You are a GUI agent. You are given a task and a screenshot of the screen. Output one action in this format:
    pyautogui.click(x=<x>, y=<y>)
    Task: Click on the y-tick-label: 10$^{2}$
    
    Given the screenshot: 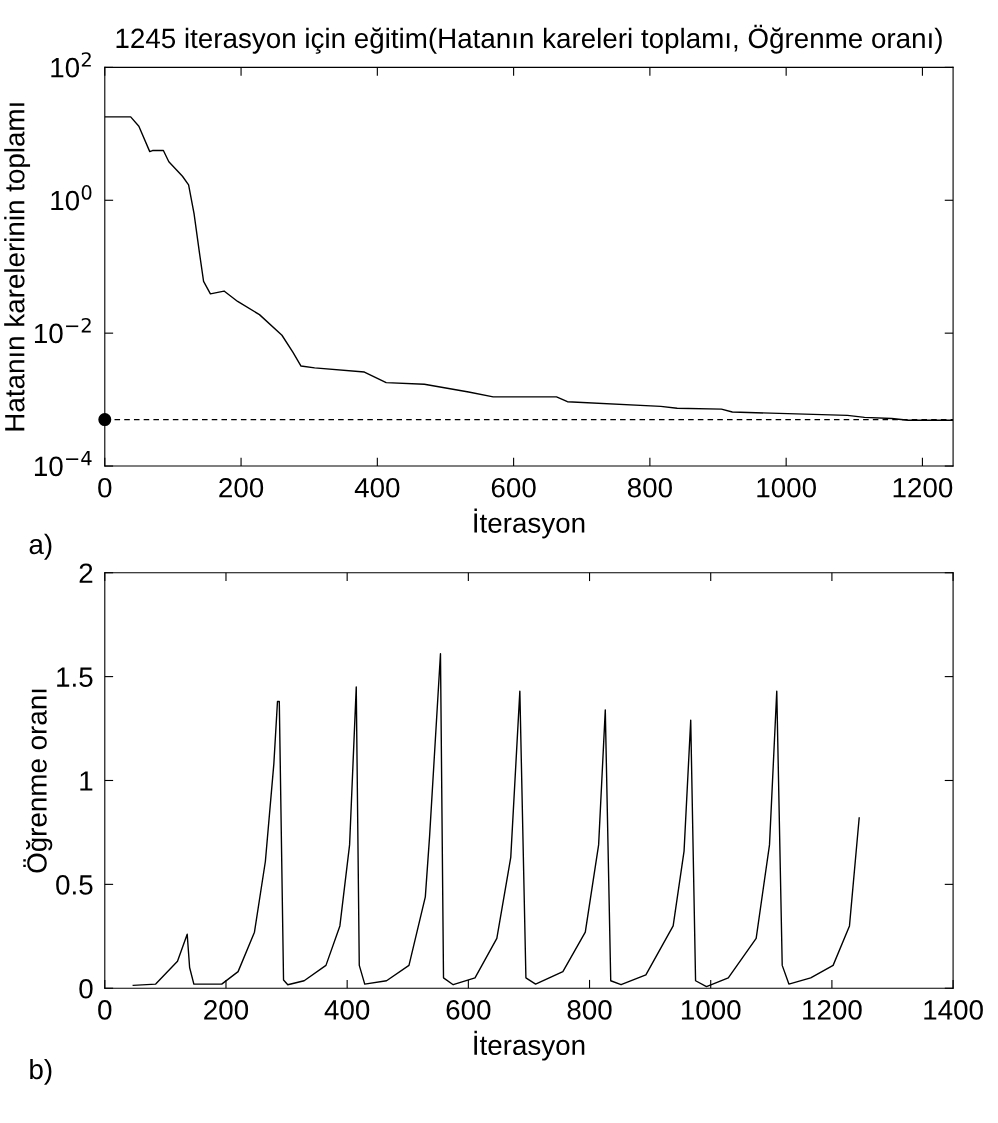 What is the action you would take?
    pyautogui.click(x=71, y=65)
    